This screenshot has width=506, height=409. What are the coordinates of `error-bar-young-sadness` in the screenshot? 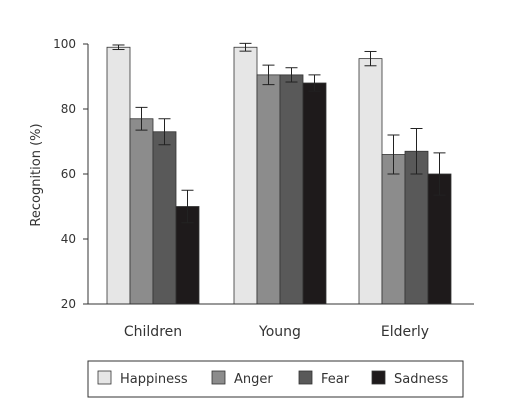 It's located at (314, 83).